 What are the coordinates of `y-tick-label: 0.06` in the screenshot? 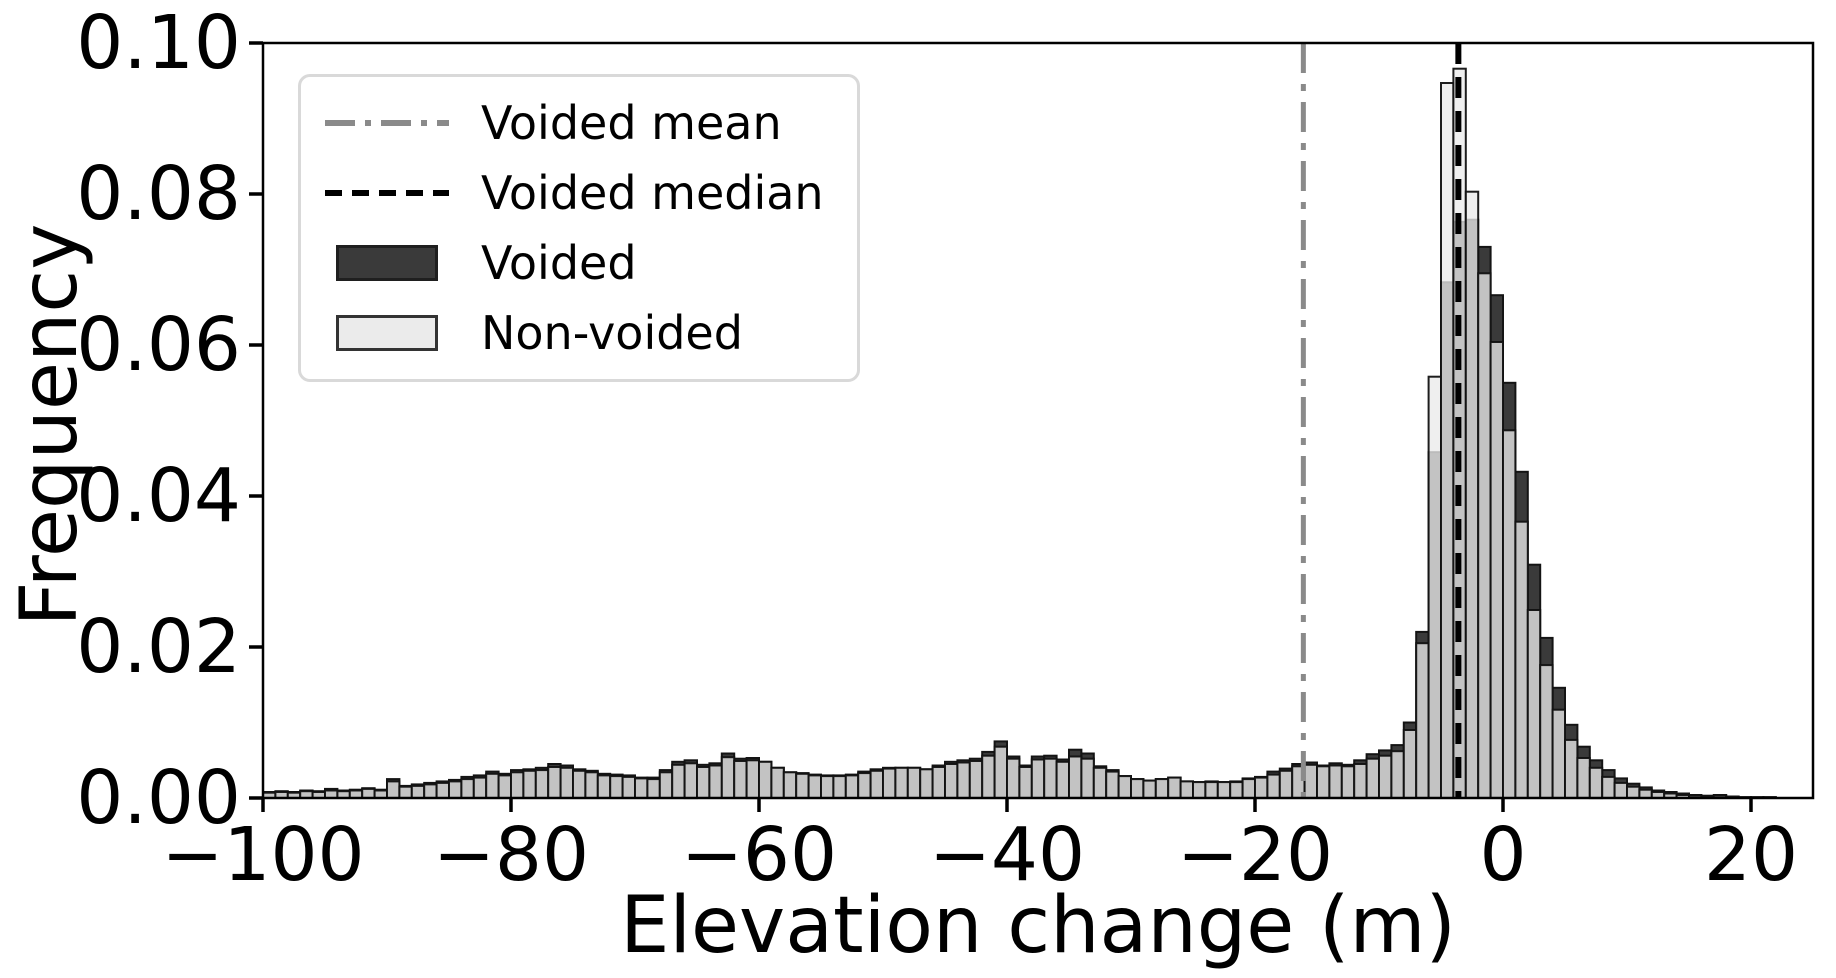 It's located at (158, 345).